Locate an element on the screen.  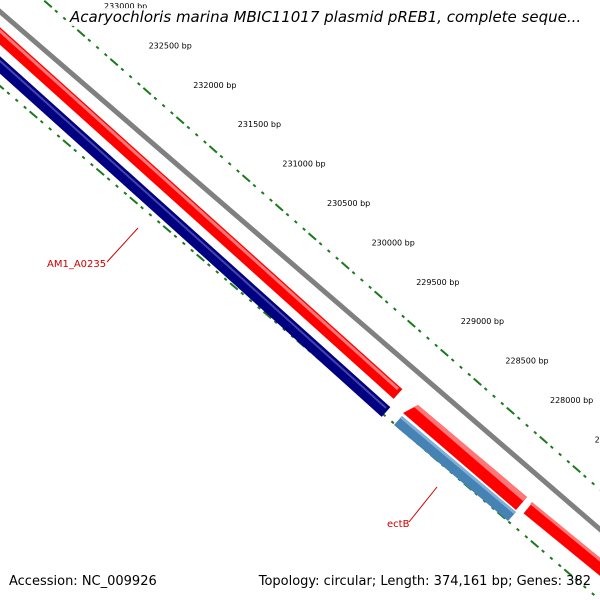
scale-tick-label: 227500 bp is located at coordinates (597, 439).